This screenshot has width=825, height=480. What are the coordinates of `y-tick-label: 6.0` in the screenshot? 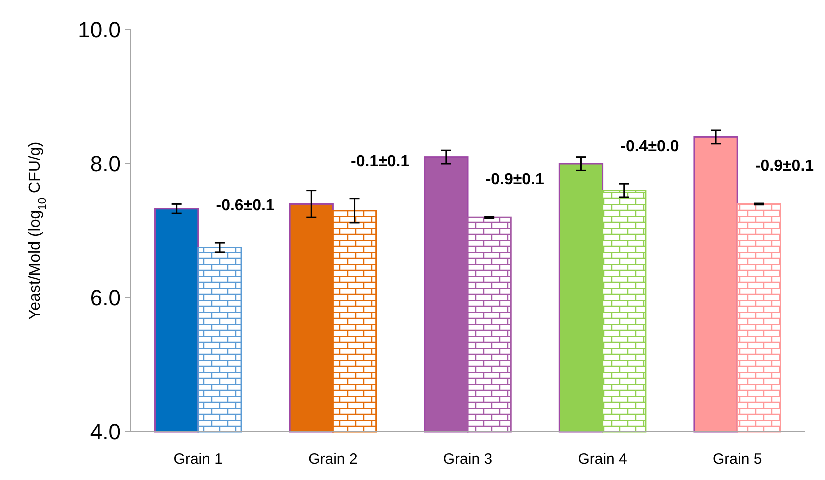 It's located at (105, 298).